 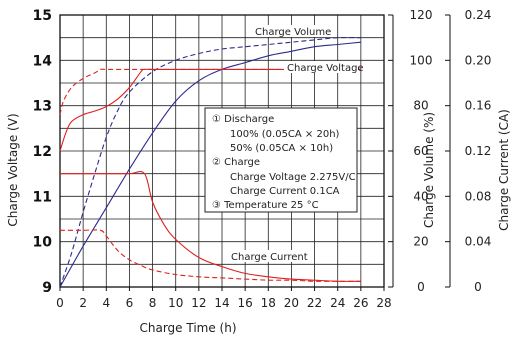 What do you see at coordinates (221, 303) in the screenshot?
I see `x-tick-label: 14` at bounding box center [221, 303].